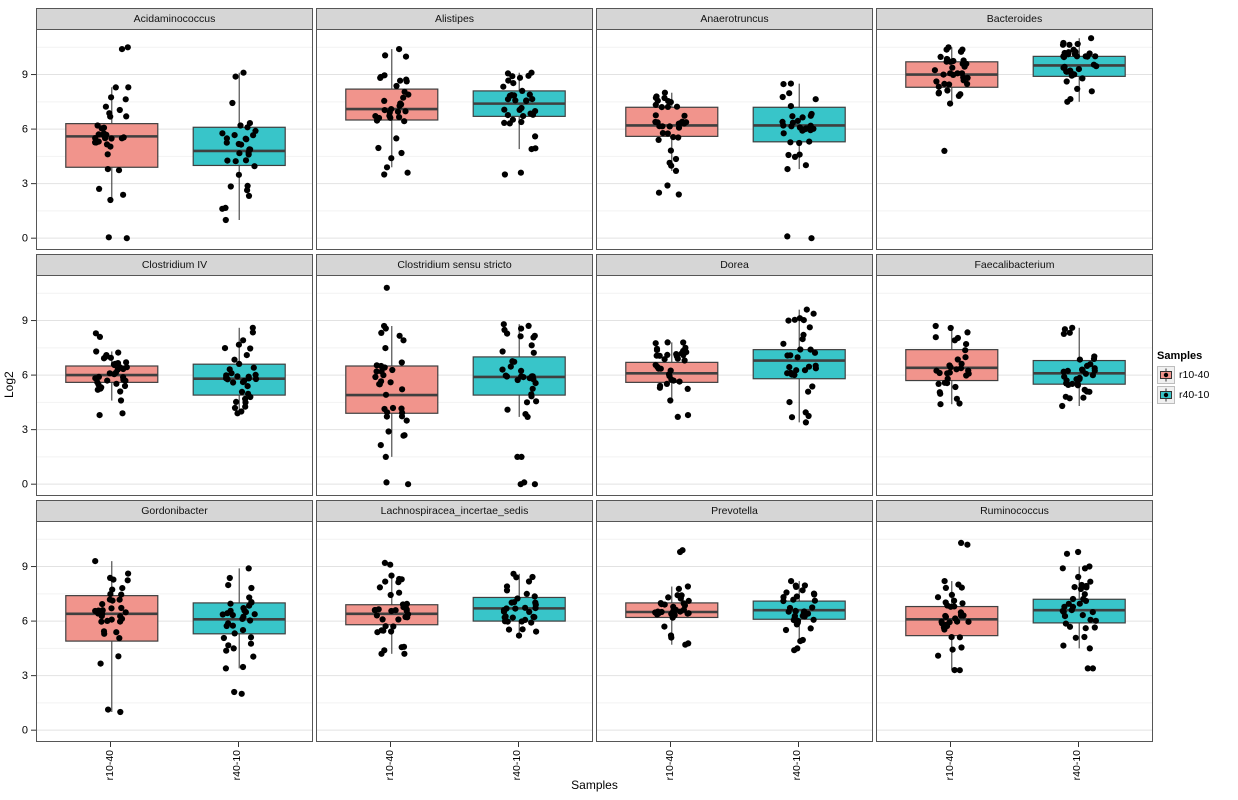  What do you see at coordinates (799, 364) in the screenshot?
I see `iqr-box` at bounding box center [799, 364].